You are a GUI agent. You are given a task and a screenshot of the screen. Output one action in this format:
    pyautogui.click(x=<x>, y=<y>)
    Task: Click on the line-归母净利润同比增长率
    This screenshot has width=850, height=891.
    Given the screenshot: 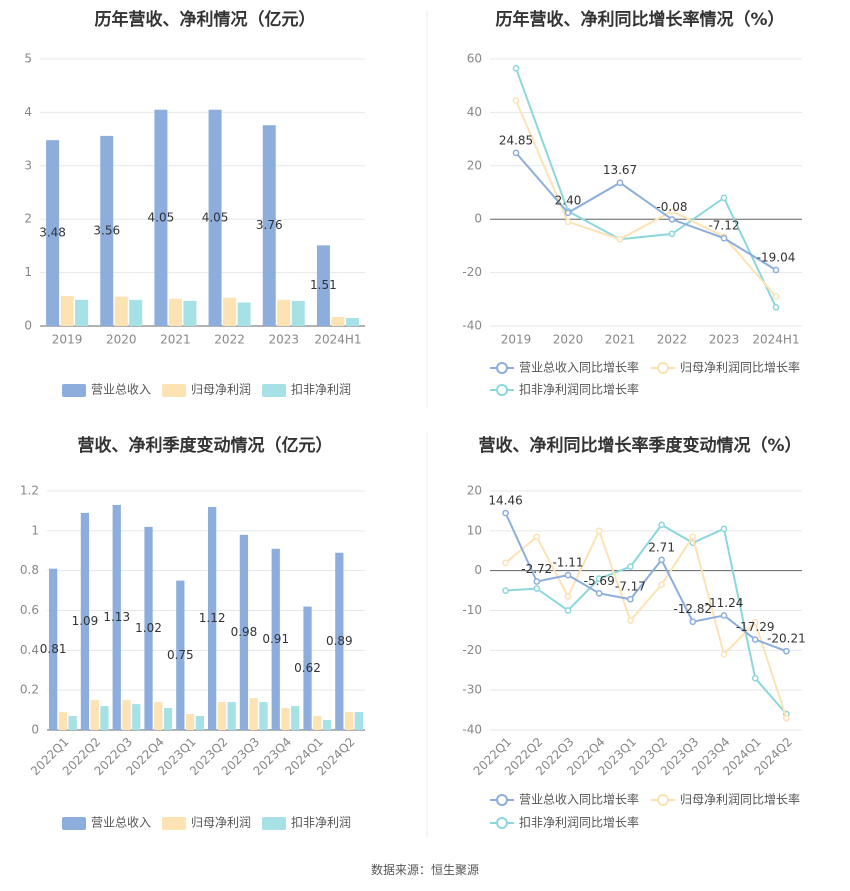 What is the action you would take?
    pyautogui.click(x=646, y=623)
    